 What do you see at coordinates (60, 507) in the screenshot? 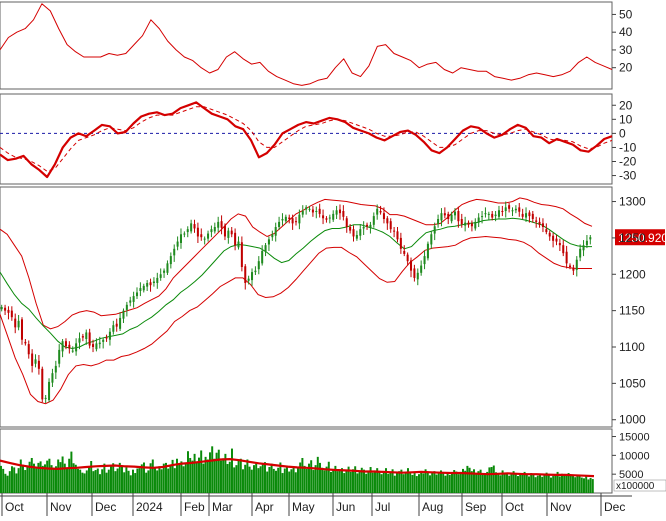
I see `x-tick-label: Nov` at bounding box center [60, 507].